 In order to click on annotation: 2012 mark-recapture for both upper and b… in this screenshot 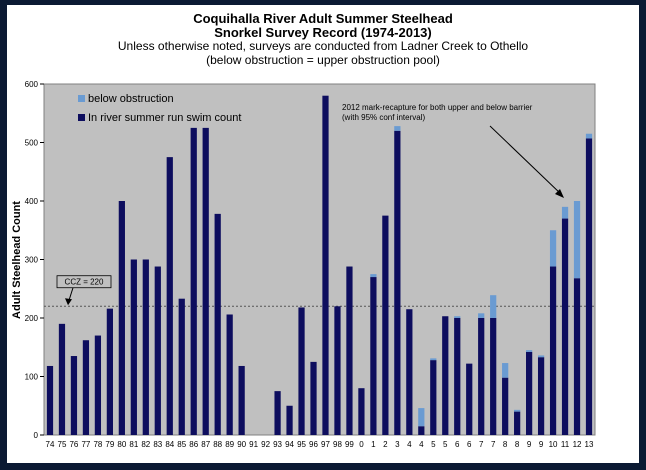, I will do `click(453, 150)`.